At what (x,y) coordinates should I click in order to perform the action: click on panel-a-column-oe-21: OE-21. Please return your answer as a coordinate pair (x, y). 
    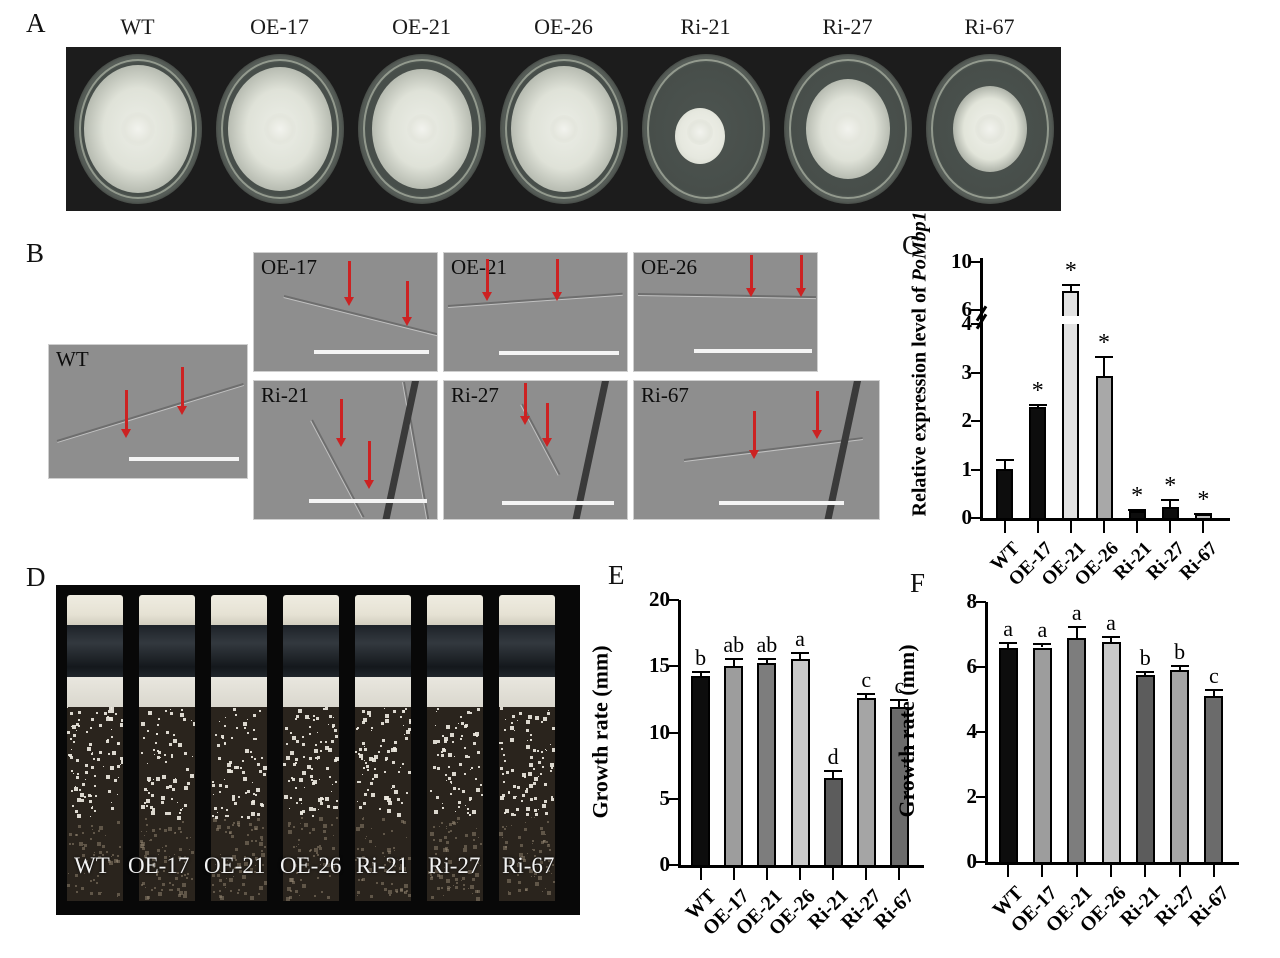
    Looking at the image, I should click on (421, 112).